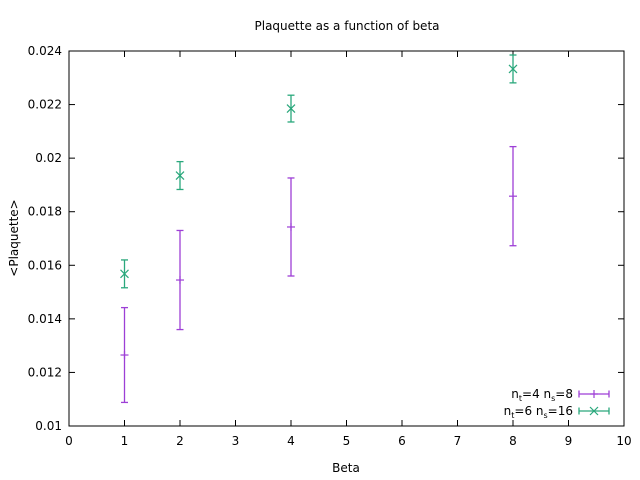 Image resolution: width=640 pixels, height=480 pixels. Describe the element at coordinates (45, 265) in the screenshot. I see `y-tick-label: 0.016` at that location.